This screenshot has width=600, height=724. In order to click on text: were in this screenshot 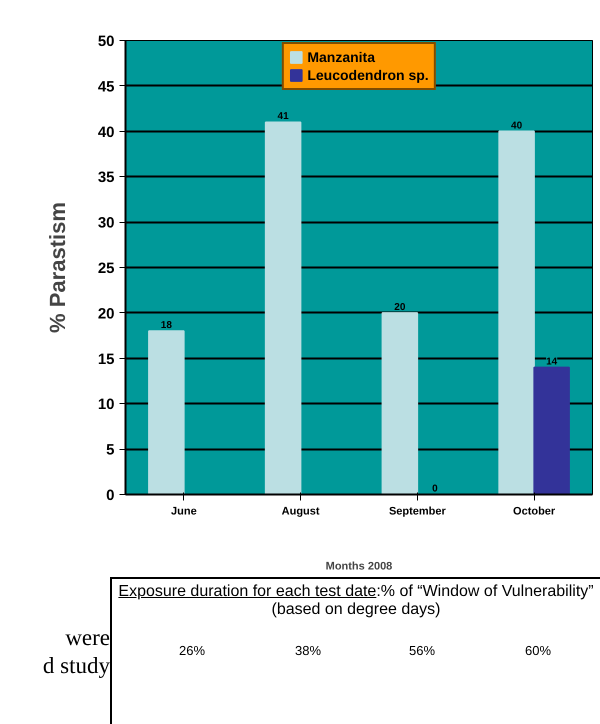, I will do `click(87, 638)`.